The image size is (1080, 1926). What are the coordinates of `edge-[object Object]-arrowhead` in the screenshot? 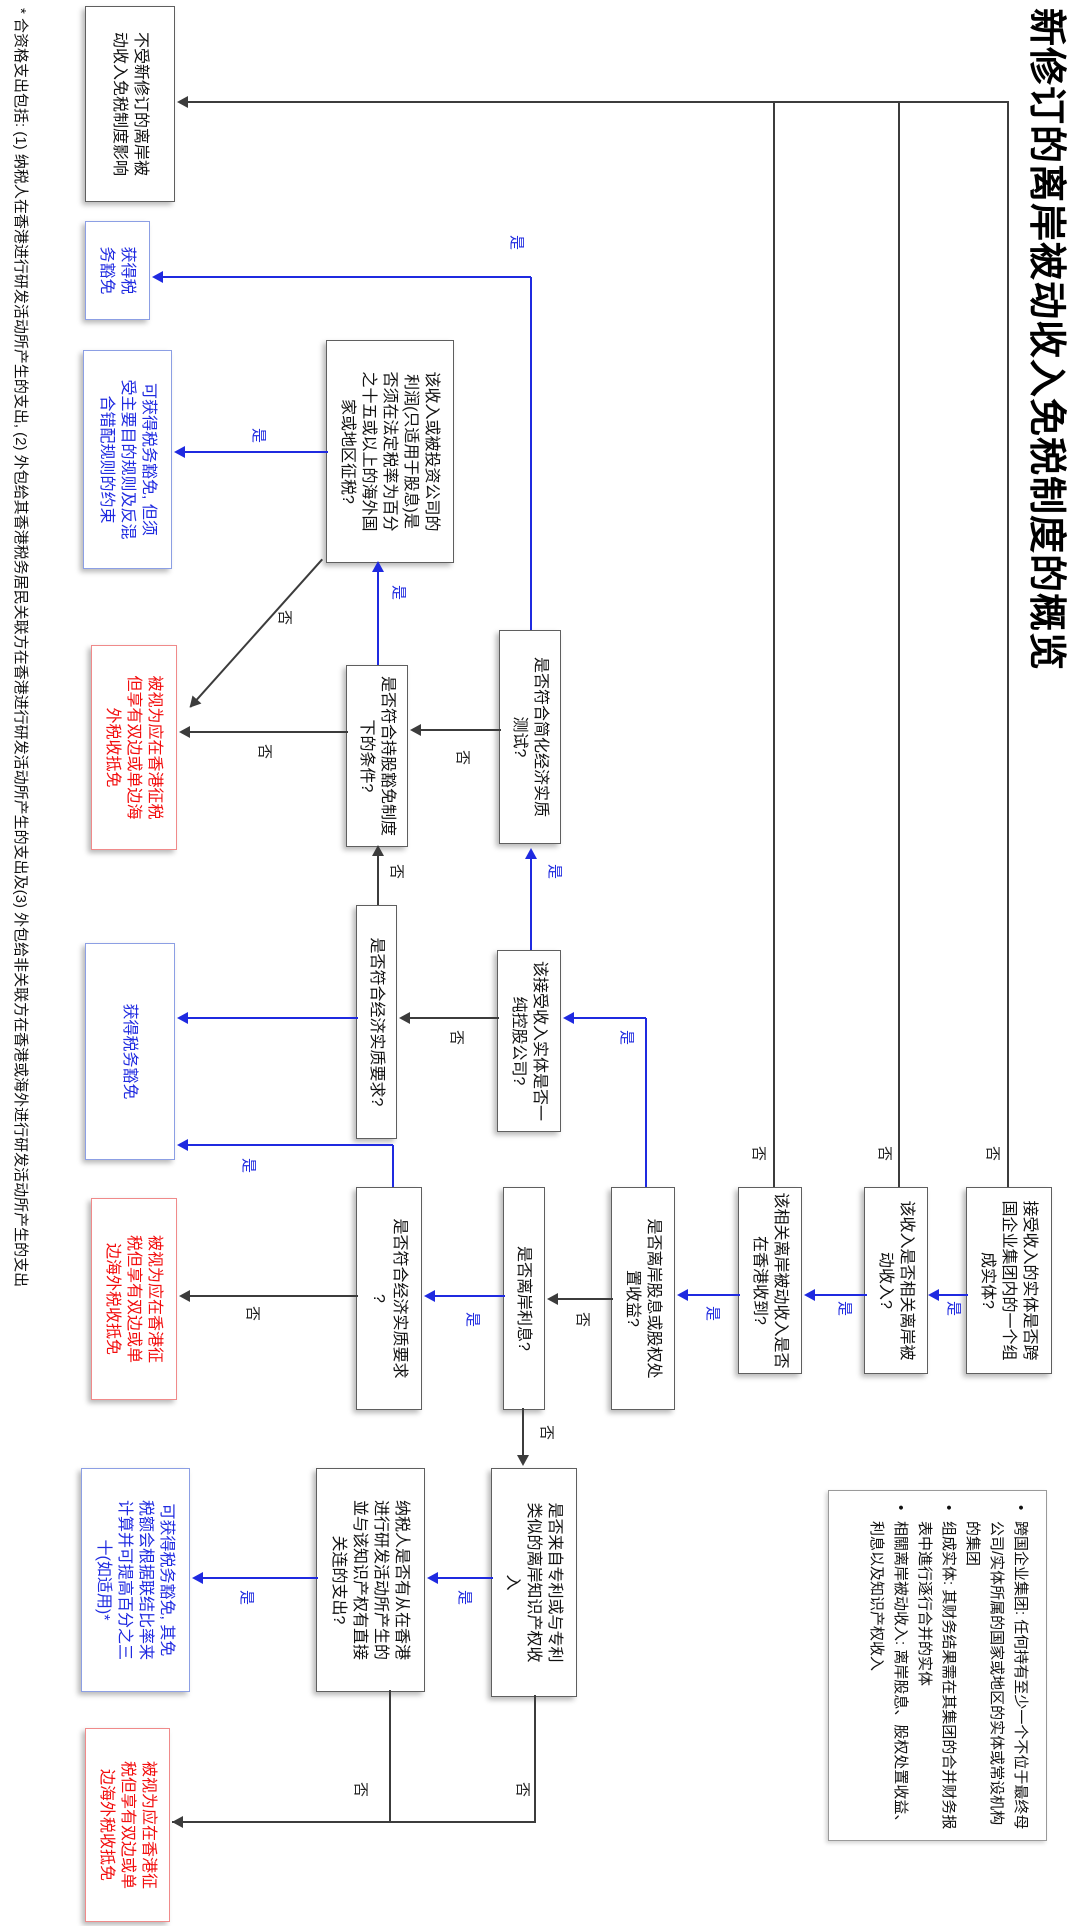 It's located at (193, 703).